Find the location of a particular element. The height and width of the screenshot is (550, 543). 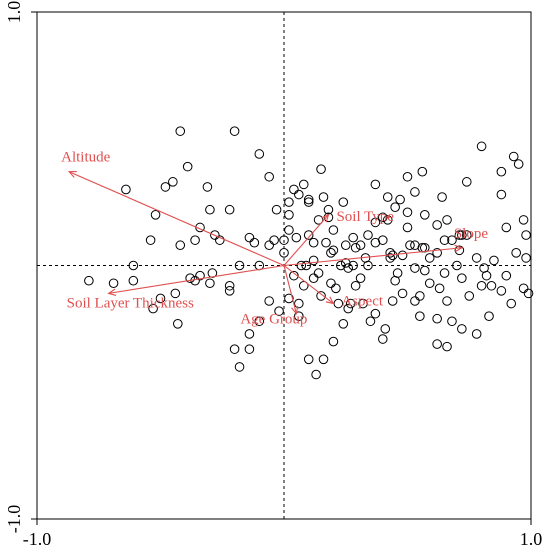

x-tick-label: 1.0 is located at coordinates (531, 539).